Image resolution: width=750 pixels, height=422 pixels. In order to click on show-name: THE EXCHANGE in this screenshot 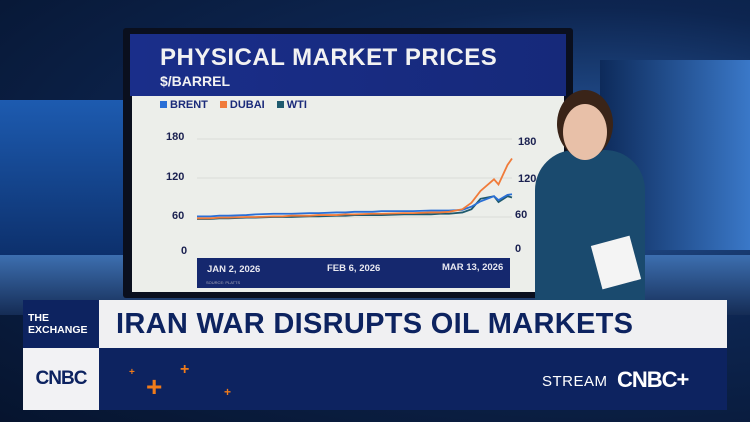, I will do `click(61, 324)`.